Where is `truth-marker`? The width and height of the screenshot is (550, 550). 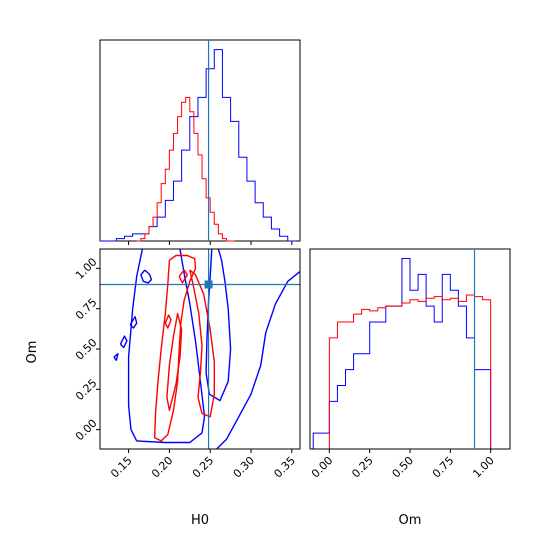 truth-marker is located at coordinates (208, 284).